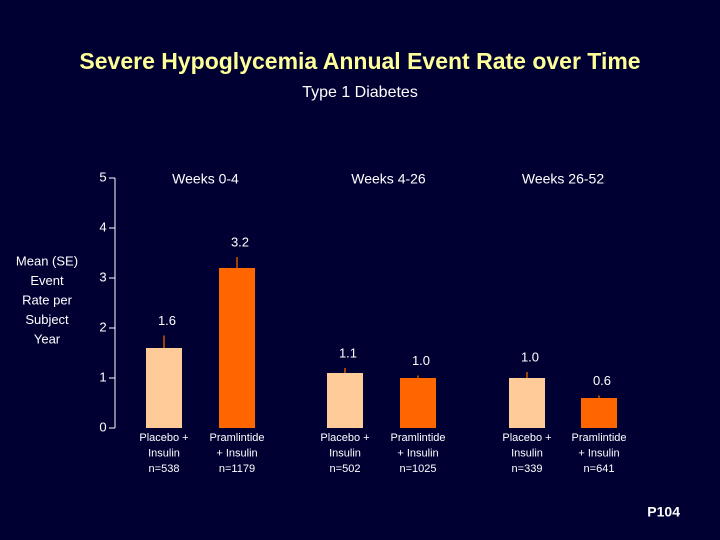 This screenshot has height=540, width=720. I want to click on x-tick-label: n=538, so click(164, 469).